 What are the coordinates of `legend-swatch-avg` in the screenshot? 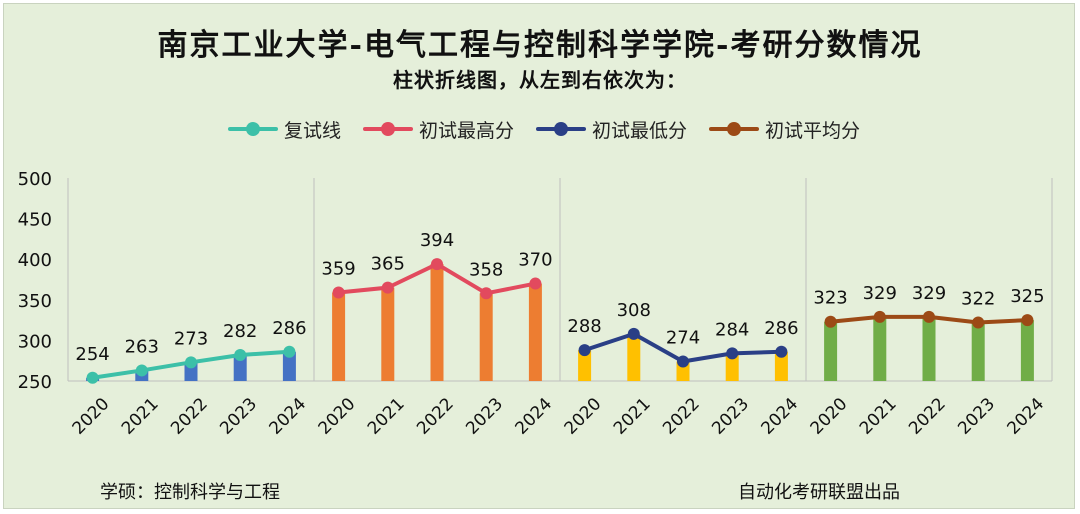 It's located at (734, 129).